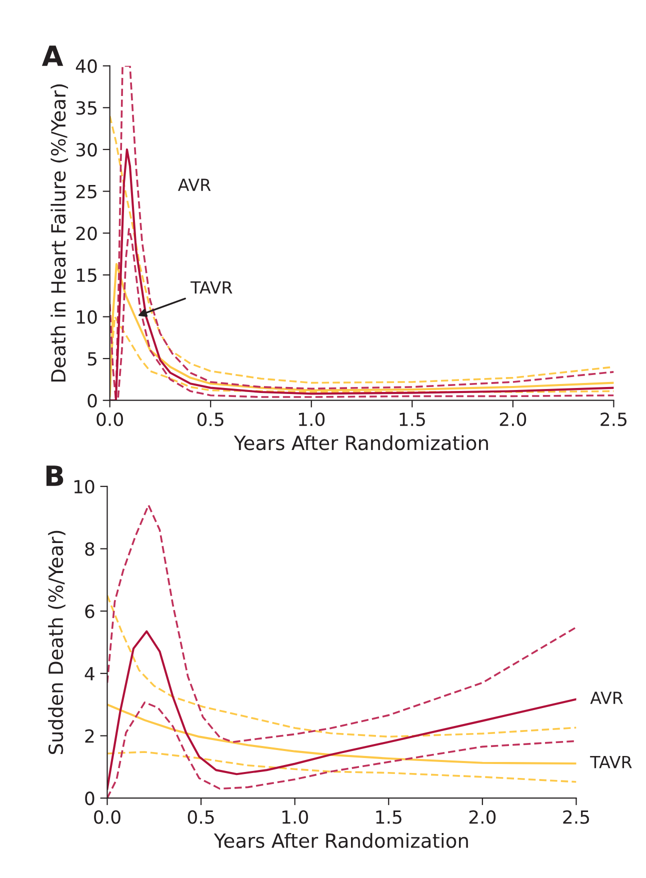  What do you see at coordinates (211, 287) in the screenshot?
I see `annotation: TAVR` at bounding box center [211, 287].